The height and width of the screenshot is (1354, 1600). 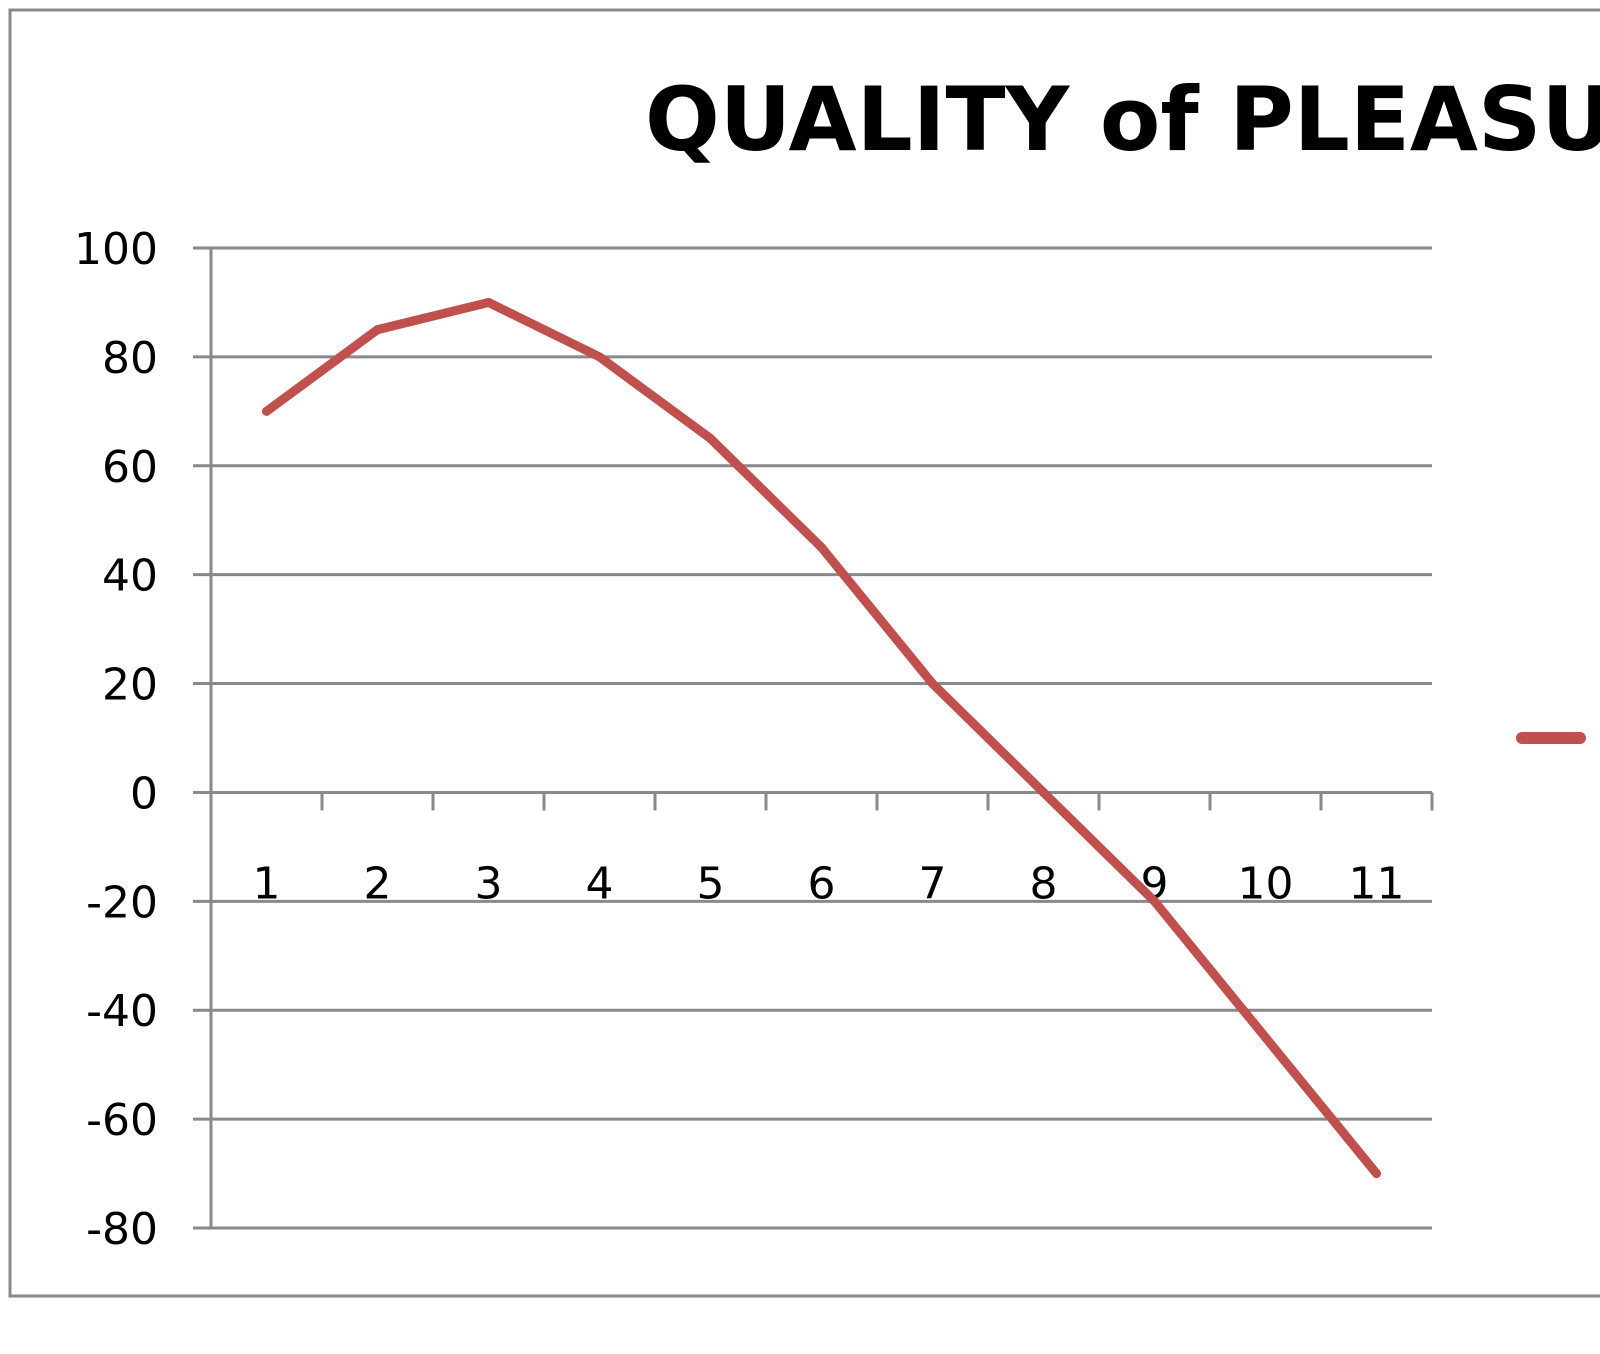 I want to click on x-tick-label: 8, so click(x=1044, y=883).